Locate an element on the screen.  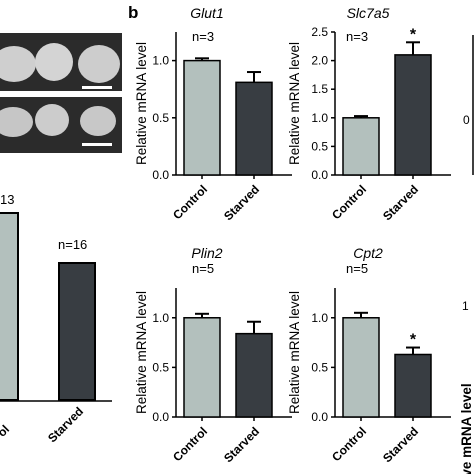
scale-bar-bottom is located at coordinates (97, 144).